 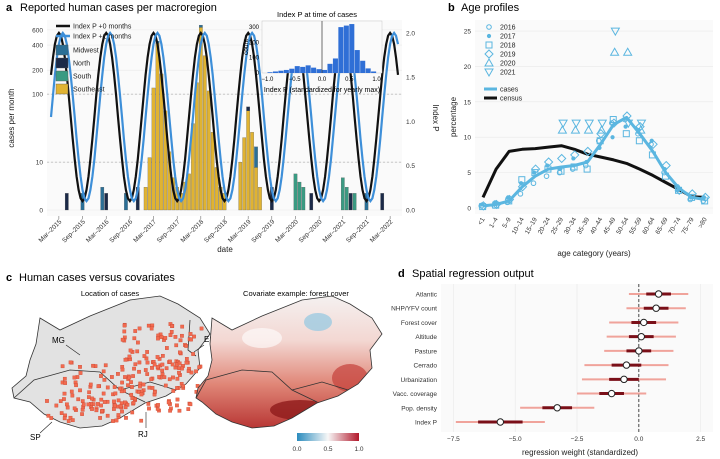 What do you see at coordinates (262, 338) in the screenshot?
I see `forest-low-patch-west` at bounding box center [262, 338].